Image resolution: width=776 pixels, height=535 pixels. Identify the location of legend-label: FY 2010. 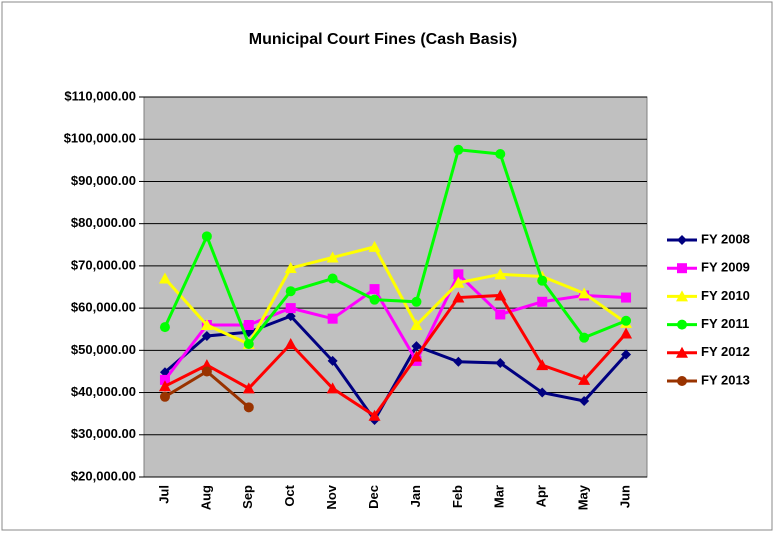
(725, 295).